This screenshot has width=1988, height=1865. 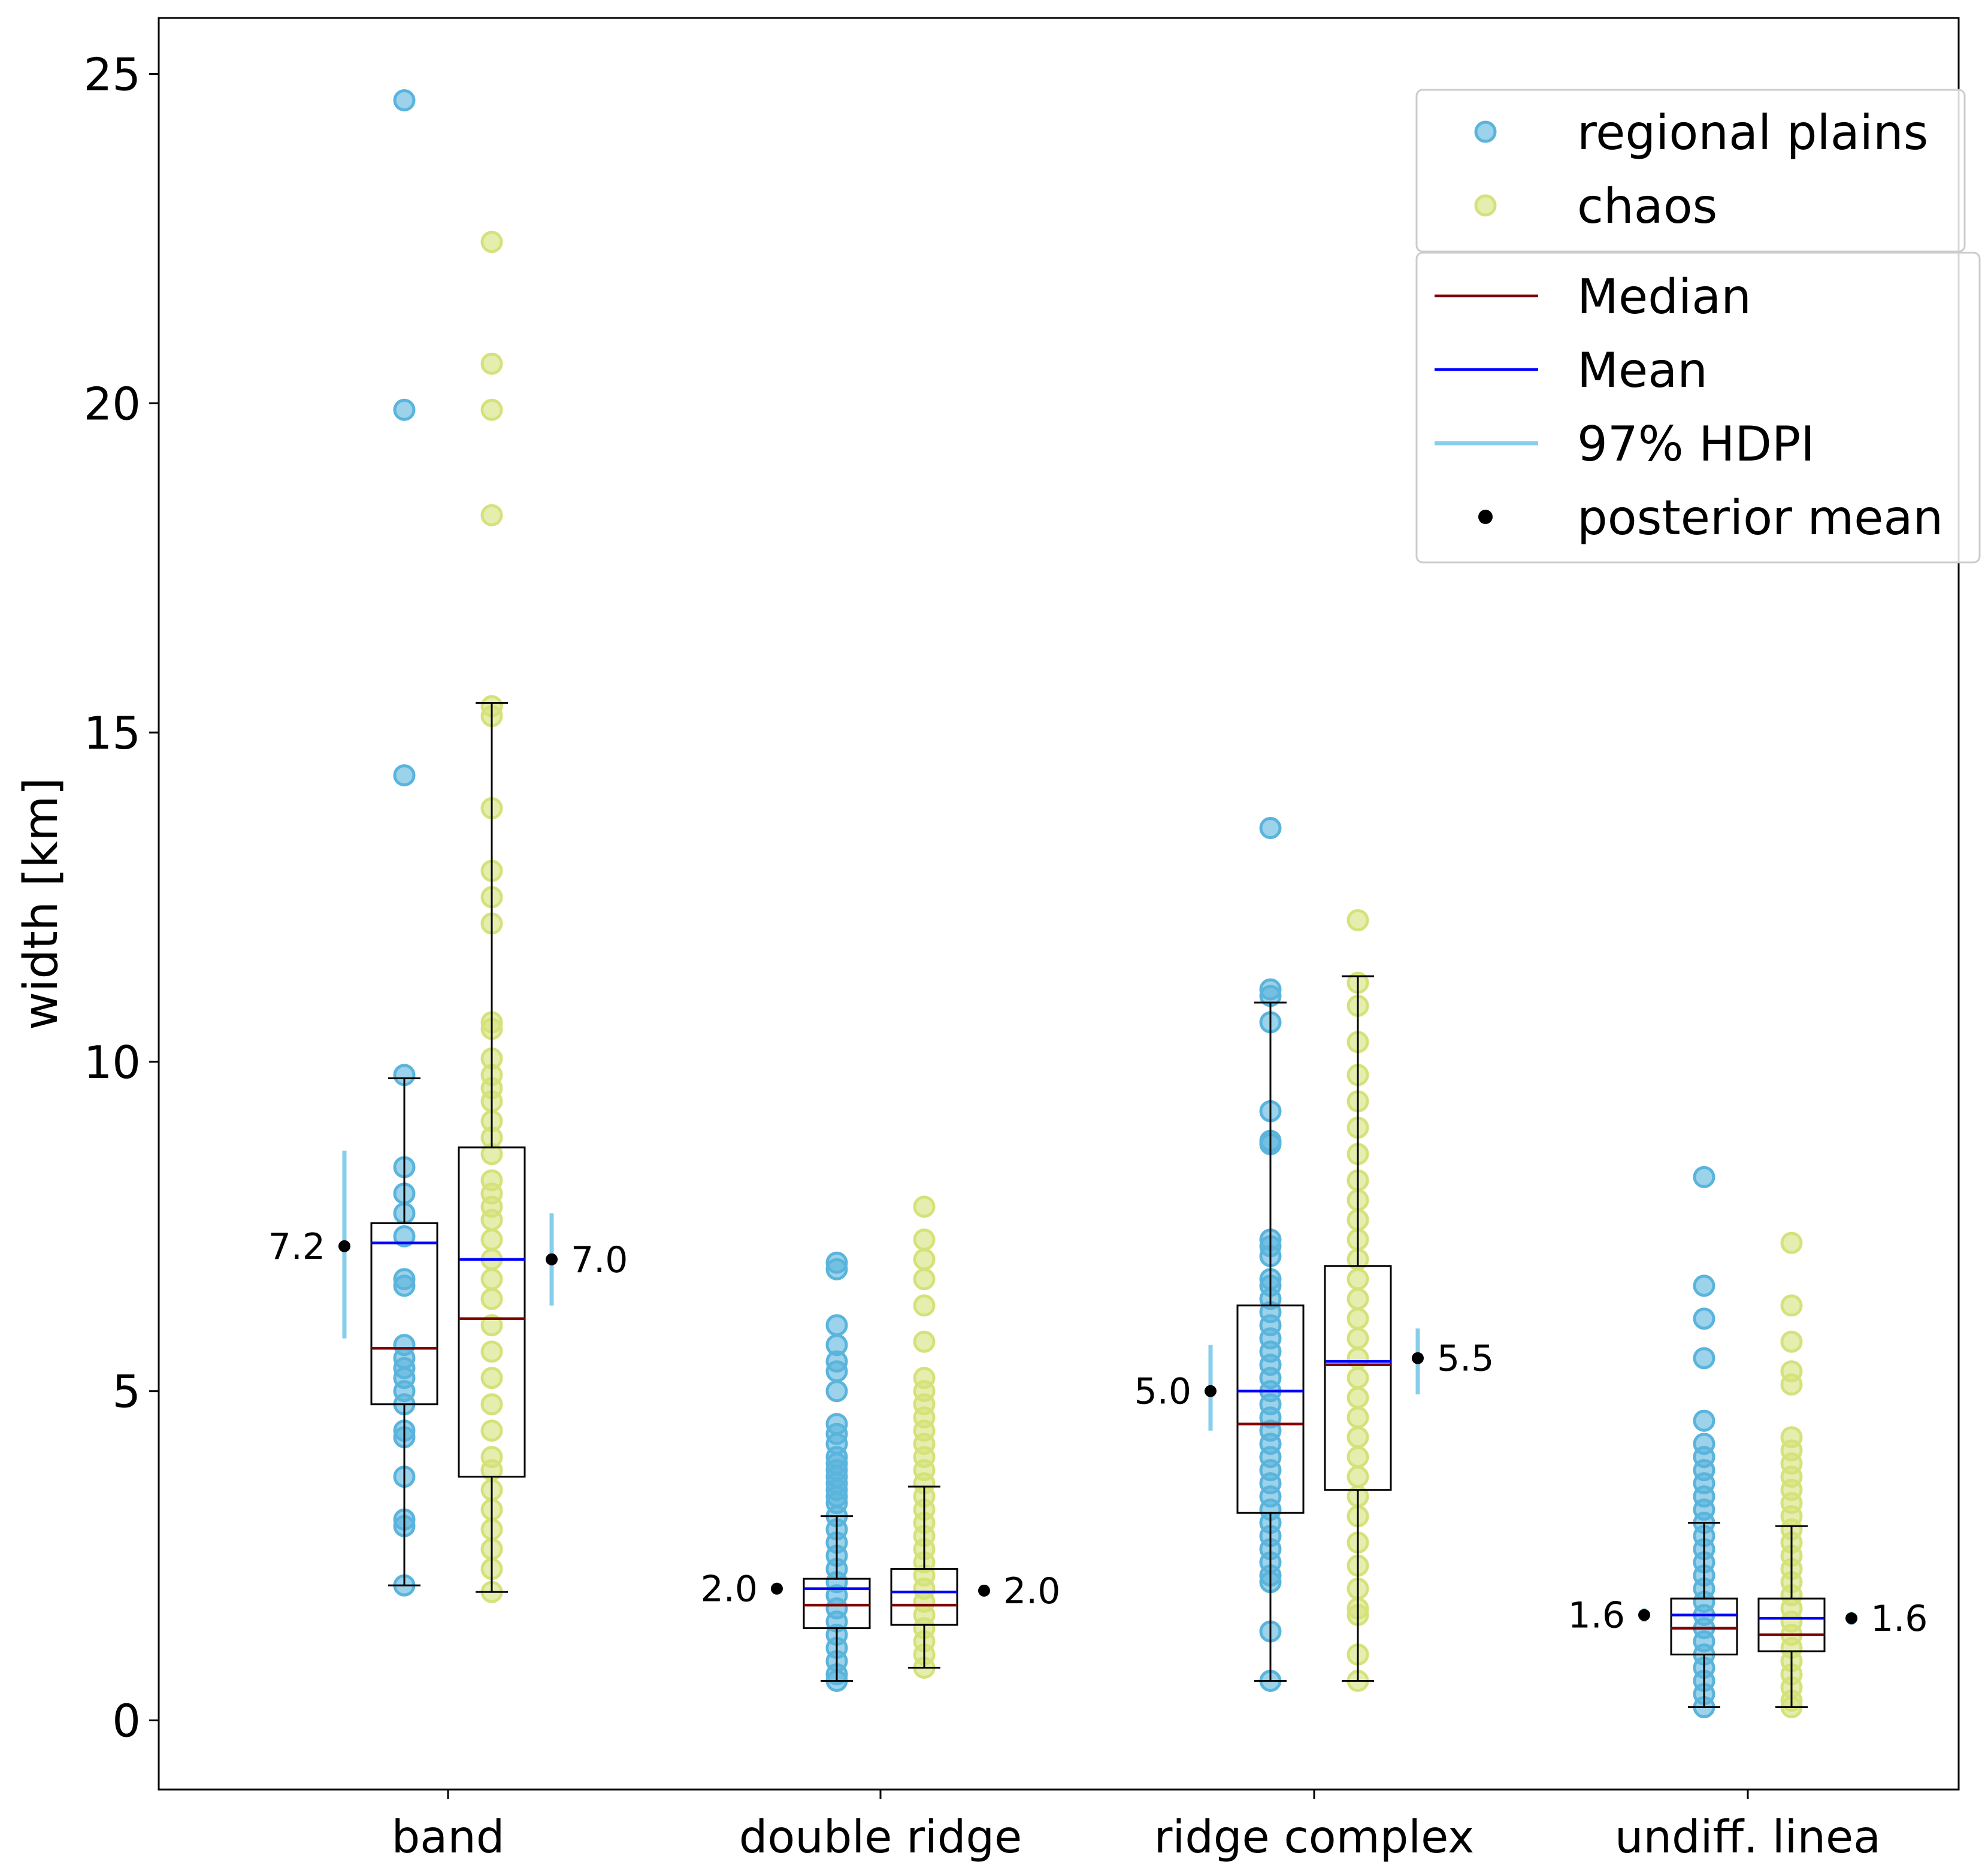 What do you see at coordinates (1162, 1392) in the screenshot?
I see `posterior-mean-label: 5.0` at bounding box center [1162, 1392].